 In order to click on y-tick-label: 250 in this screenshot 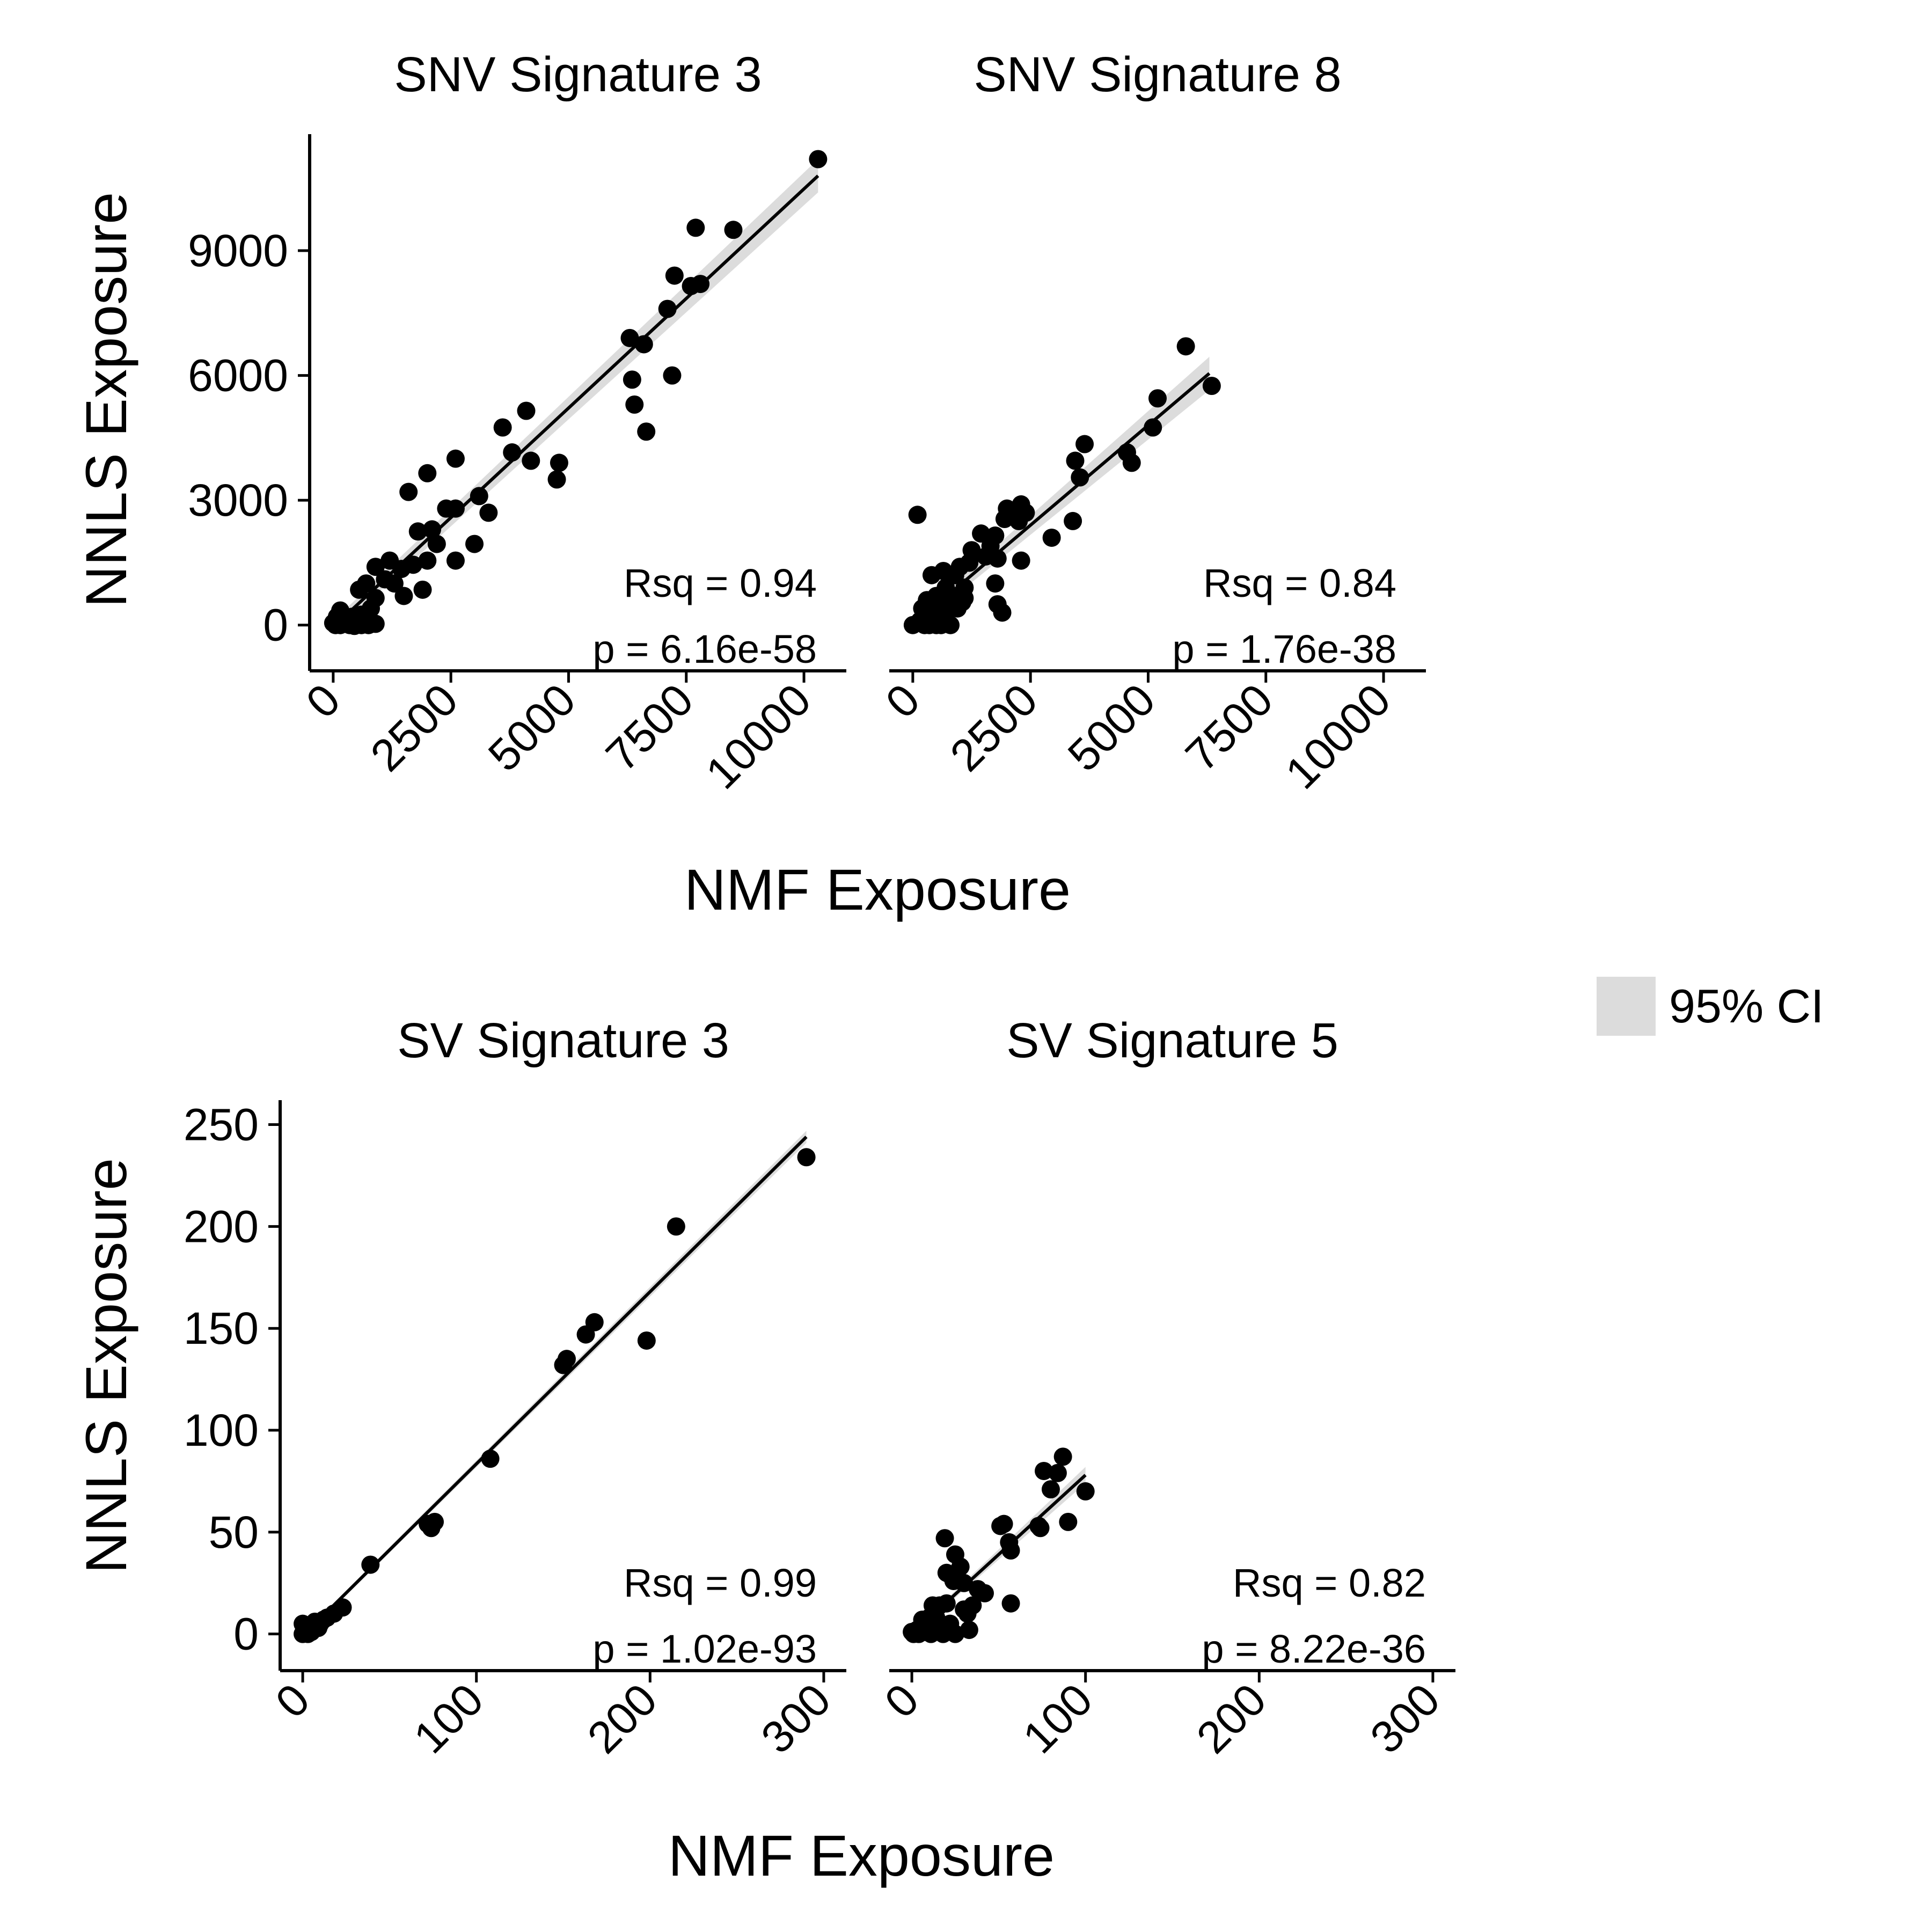, I will do `click(221, 1125)`.